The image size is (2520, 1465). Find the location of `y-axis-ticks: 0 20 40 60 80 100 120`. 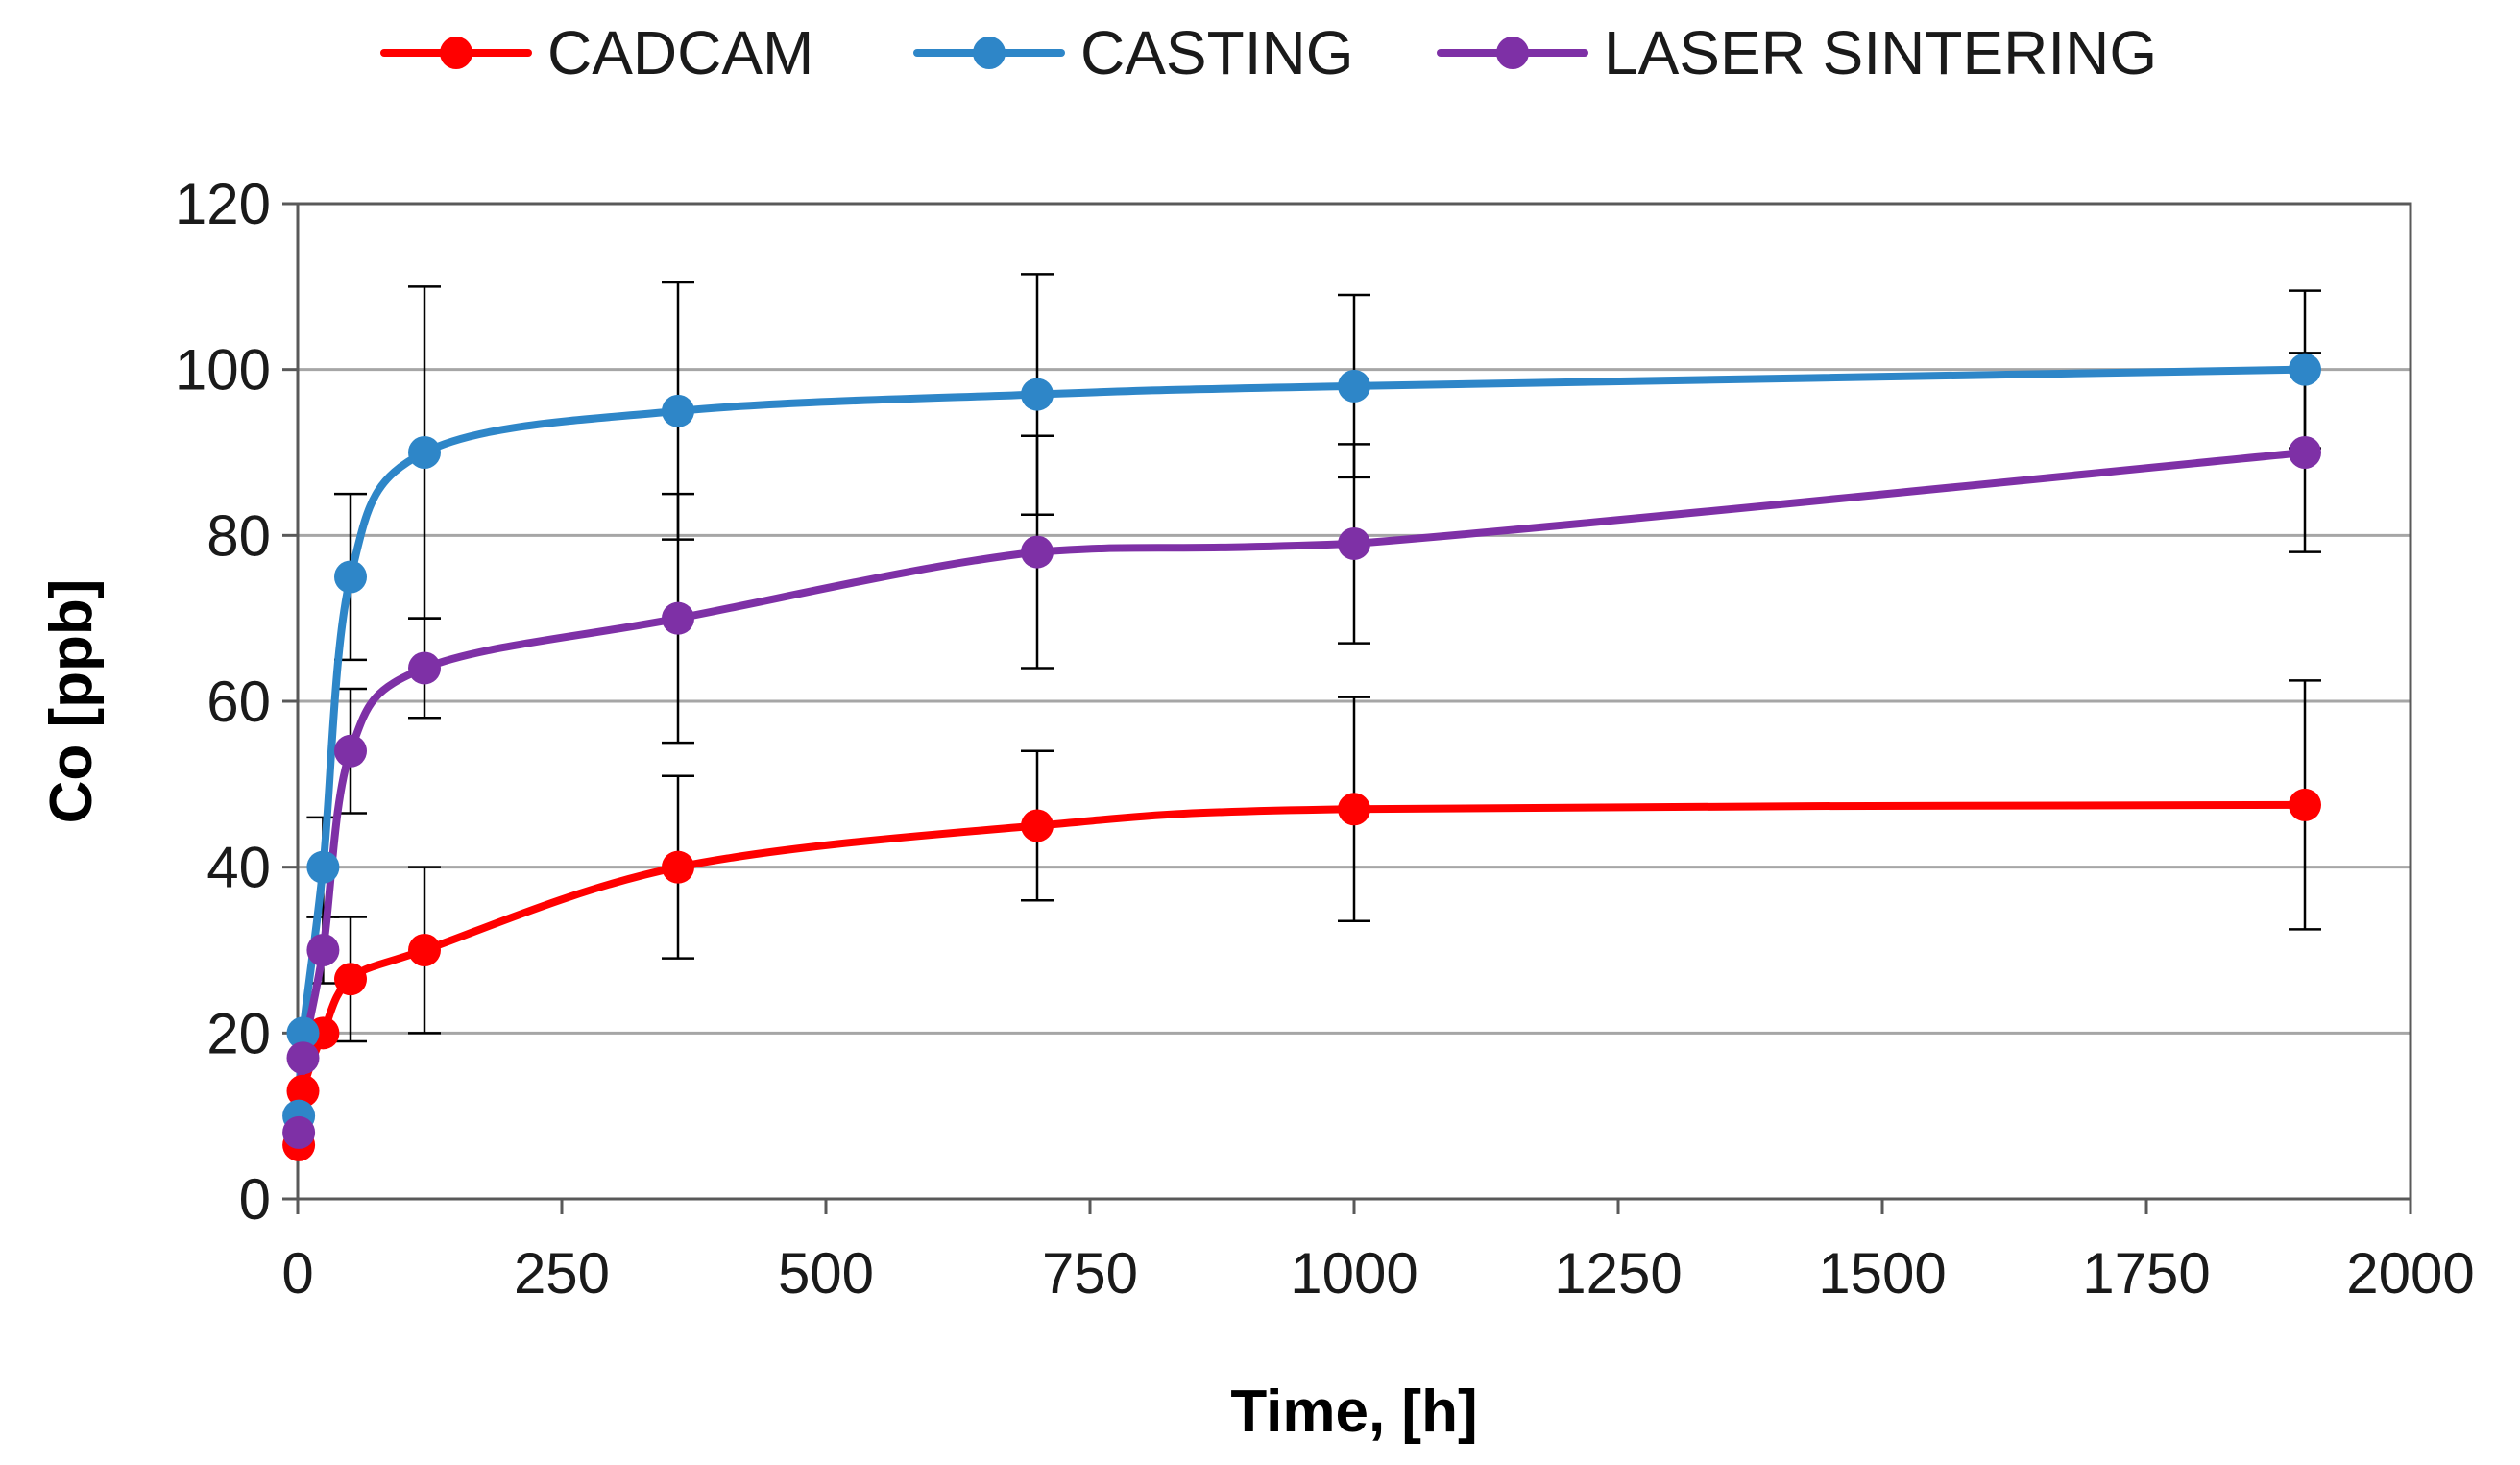

y-axis-ticks: 0 20 40 60 80 100 120 is located at coordinates (236, 702).